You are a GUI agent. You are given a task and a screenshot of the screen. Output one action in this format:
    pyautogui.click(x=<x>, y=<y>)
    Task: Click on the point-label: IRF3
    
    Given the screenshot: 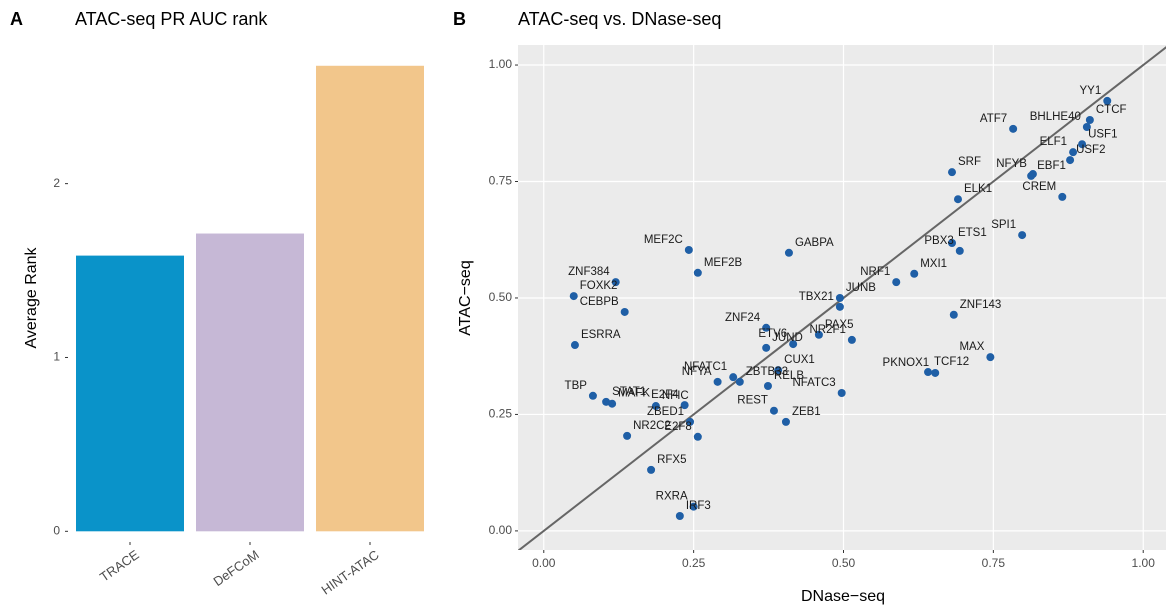 What is the action you would take?
    pyautogui.click(x=698, y=506)
    